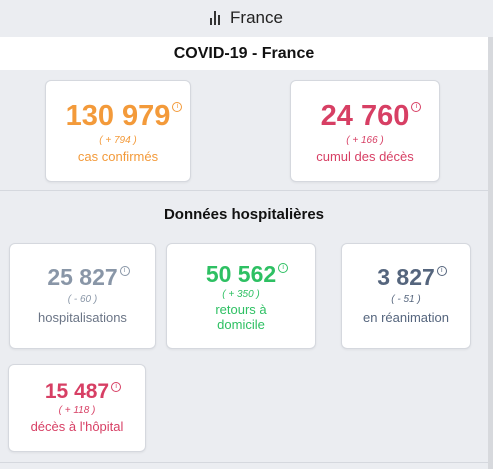  I want to click on icu-card: 3 827 i ( - 51 ) en réanimation, so click(406, 296).